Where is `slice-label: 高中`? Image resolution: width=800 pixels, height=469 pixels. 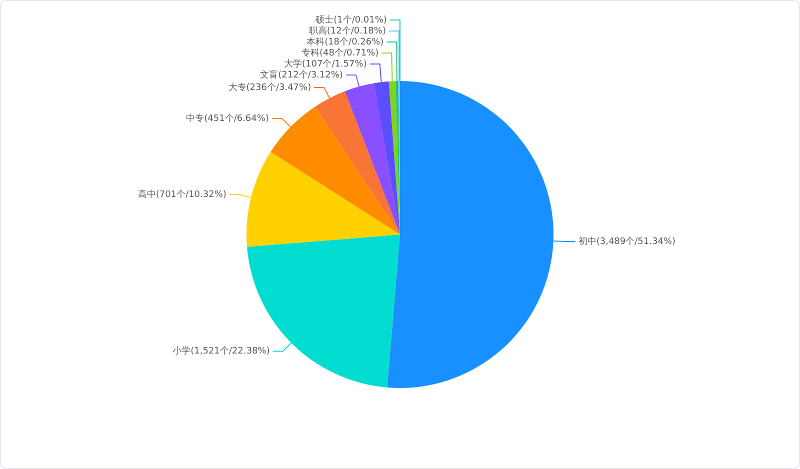
slice-label: 高中 is located at coordinates (147, 194).